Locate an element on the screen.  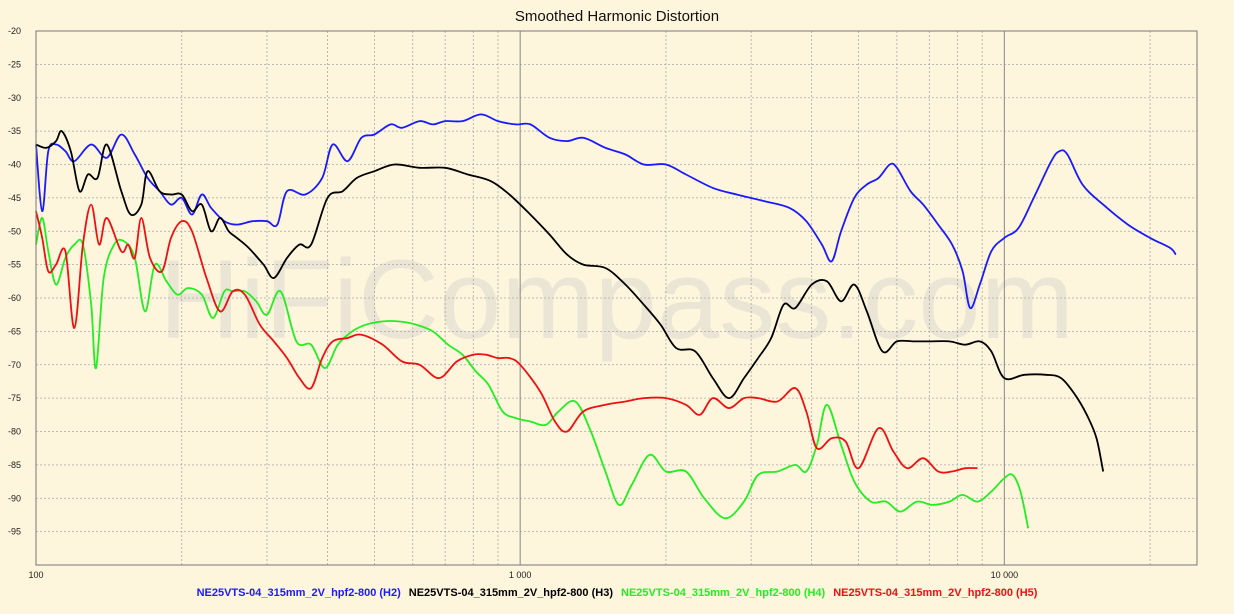
legend-entry-4: NE25VTS-04_315mm_2V_hpf2-800 (H5) is located at coordinates (935, 593).